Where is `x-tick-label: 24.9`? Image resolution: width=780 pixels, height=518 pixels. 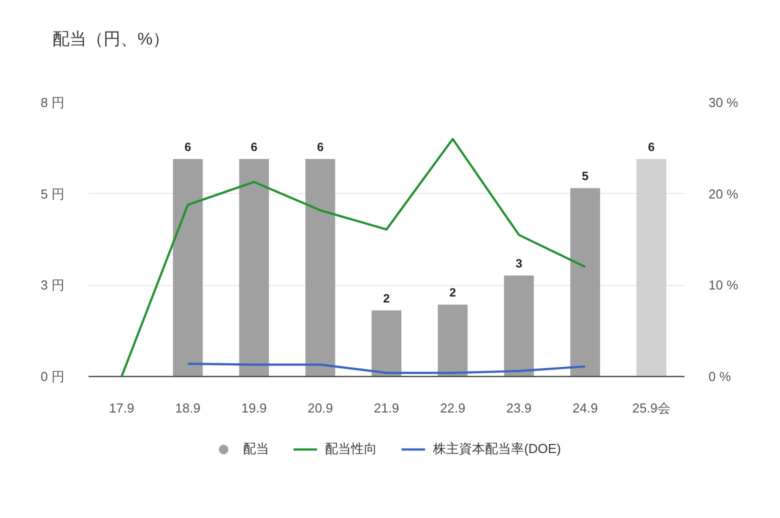
x-tick-label: 24.9 is located at coordinates (585, 408).